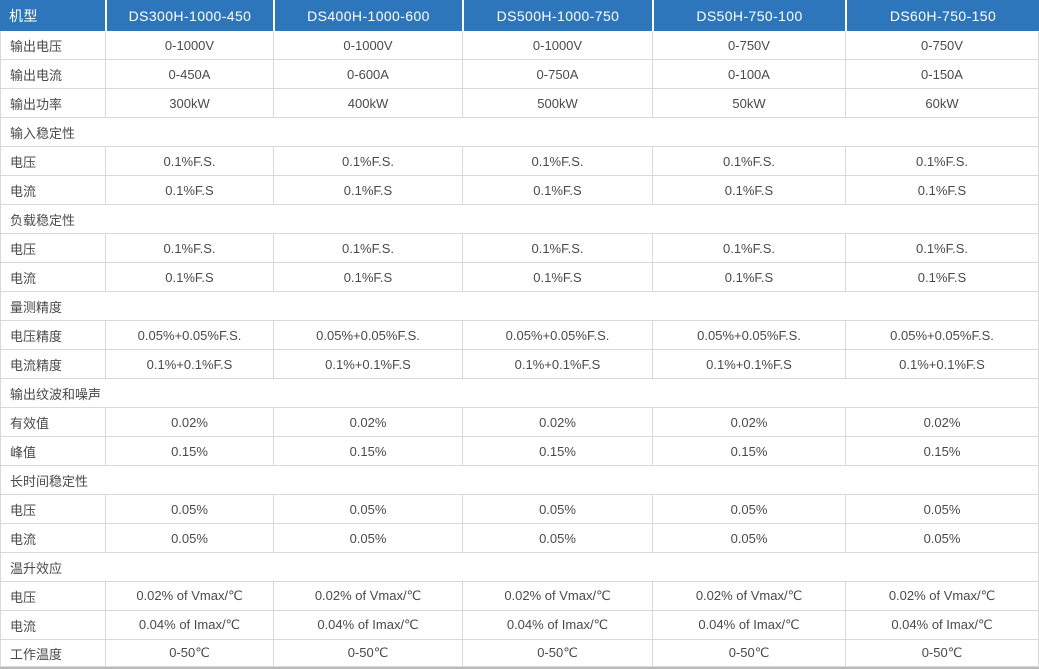  What do you see at coordinates (748, 15) in the screenshot?
I see `model-header-4: DS50H-750-100` at bounding box center [748, 15].